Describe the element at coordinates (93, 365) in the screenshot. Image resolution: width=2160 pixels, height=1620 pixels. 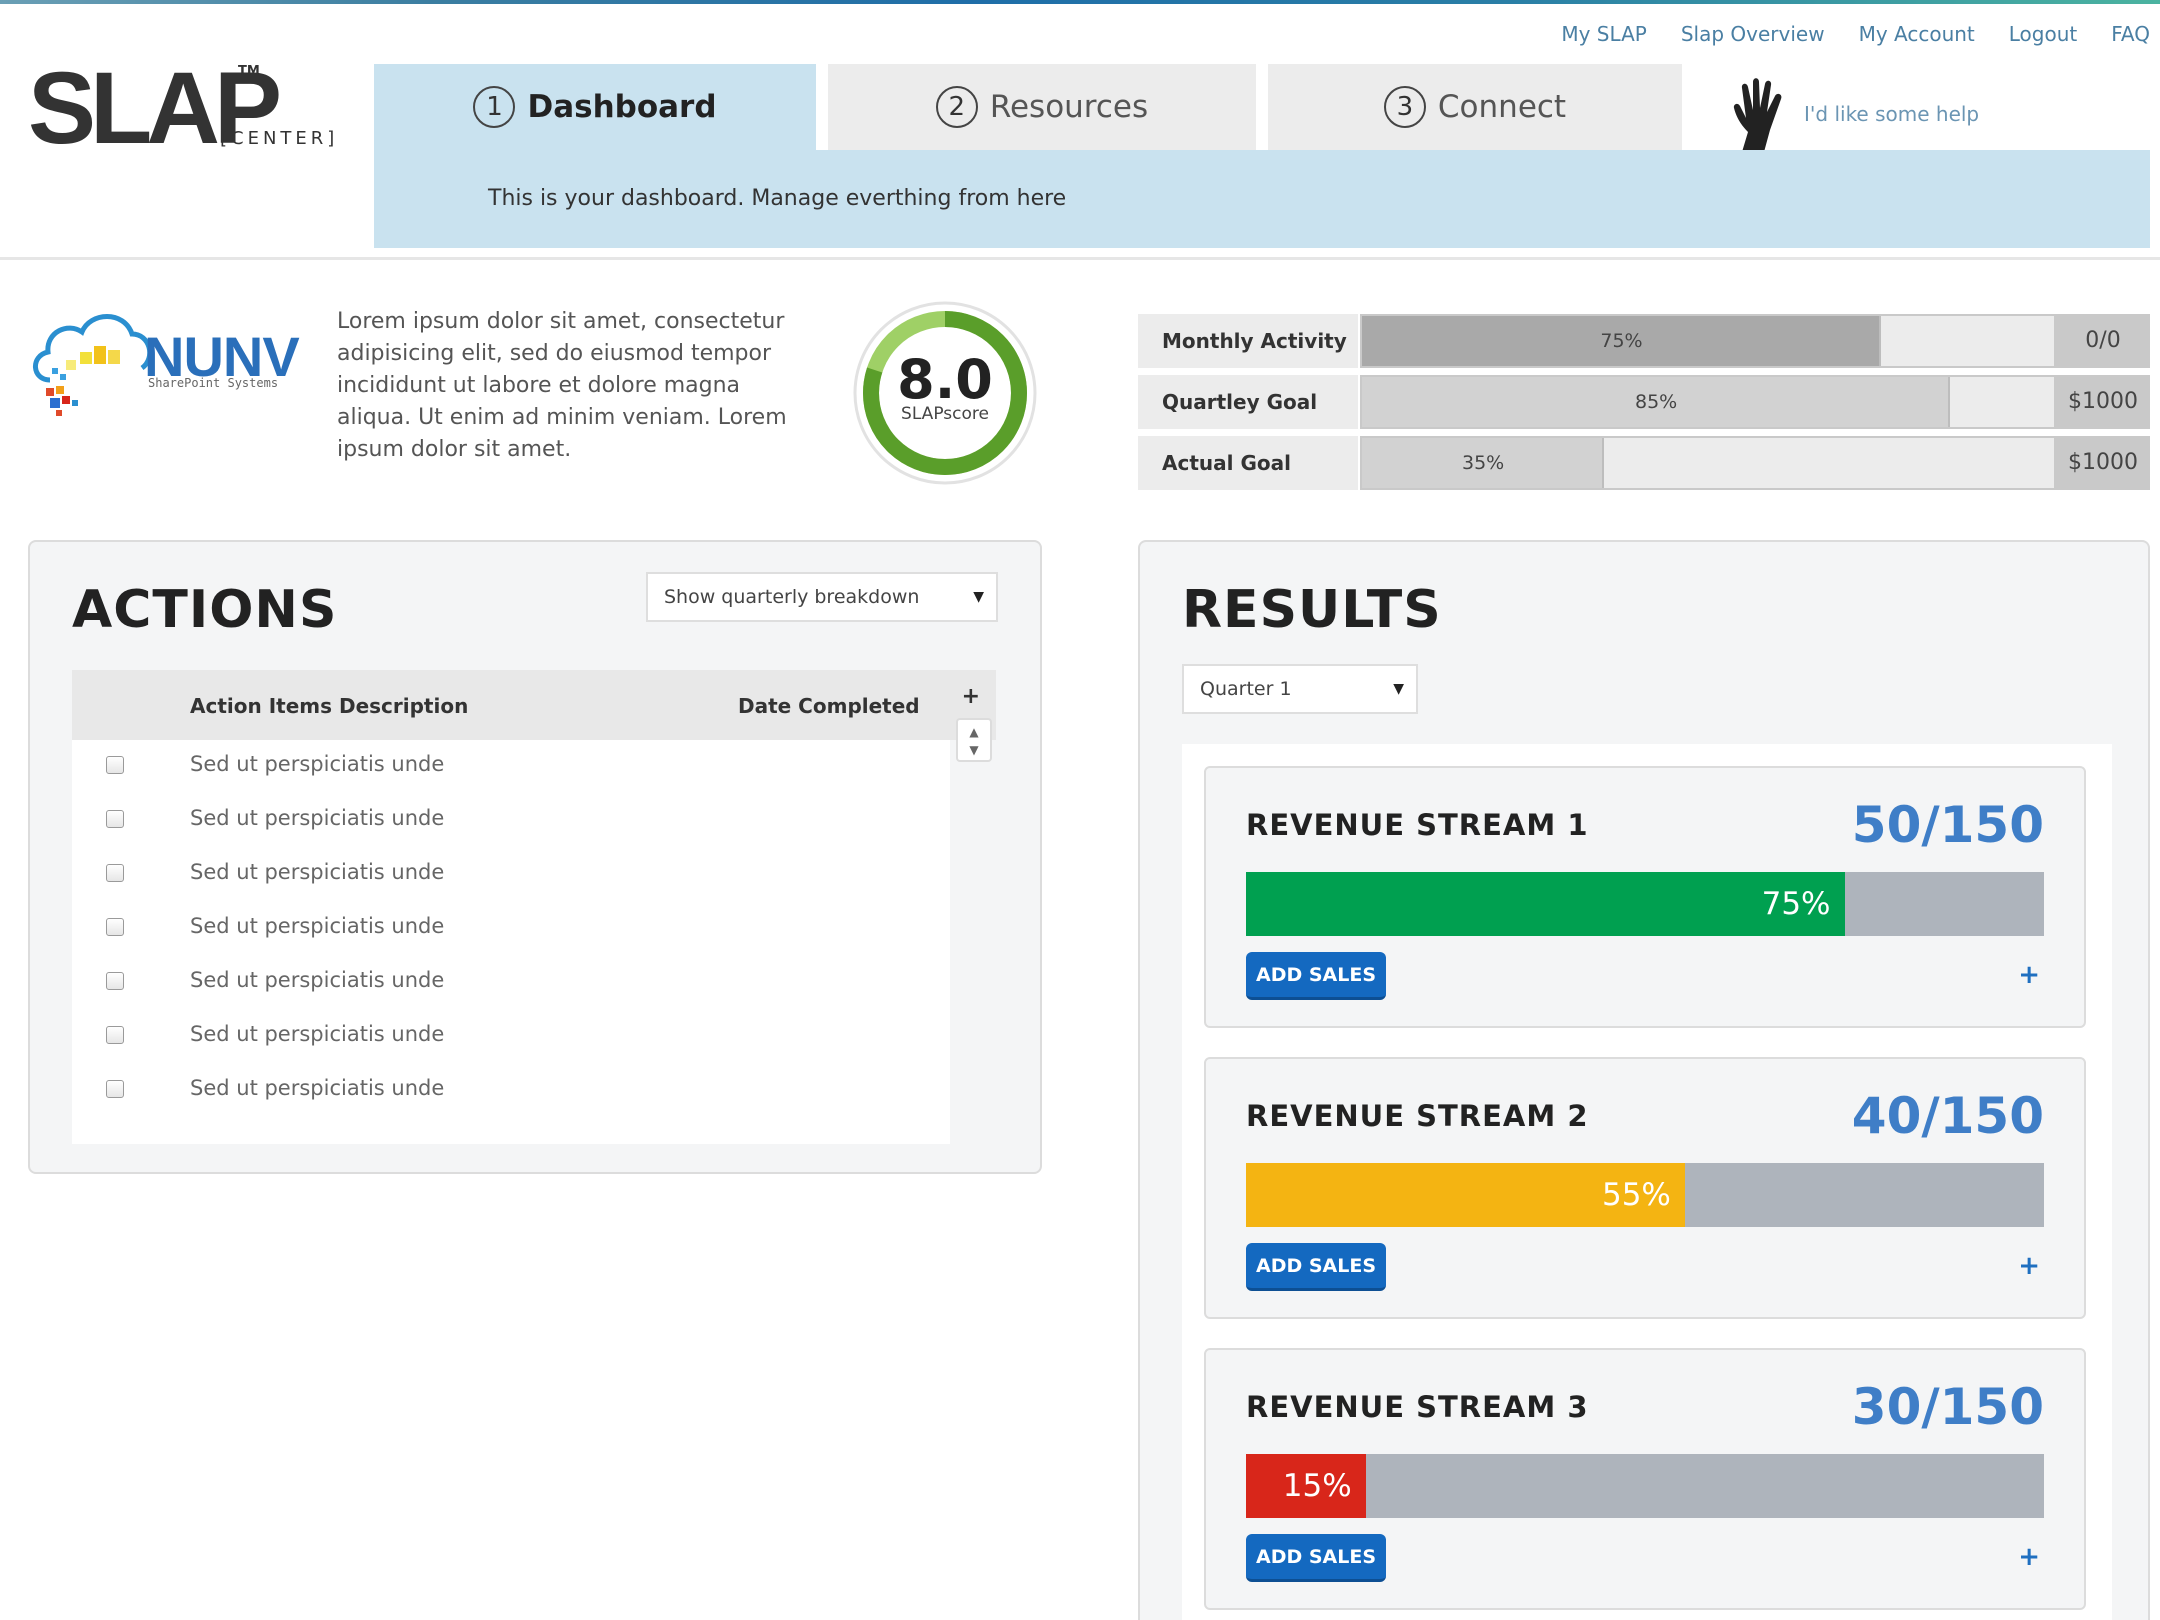
I see `cloud-logo-icon` at that location.